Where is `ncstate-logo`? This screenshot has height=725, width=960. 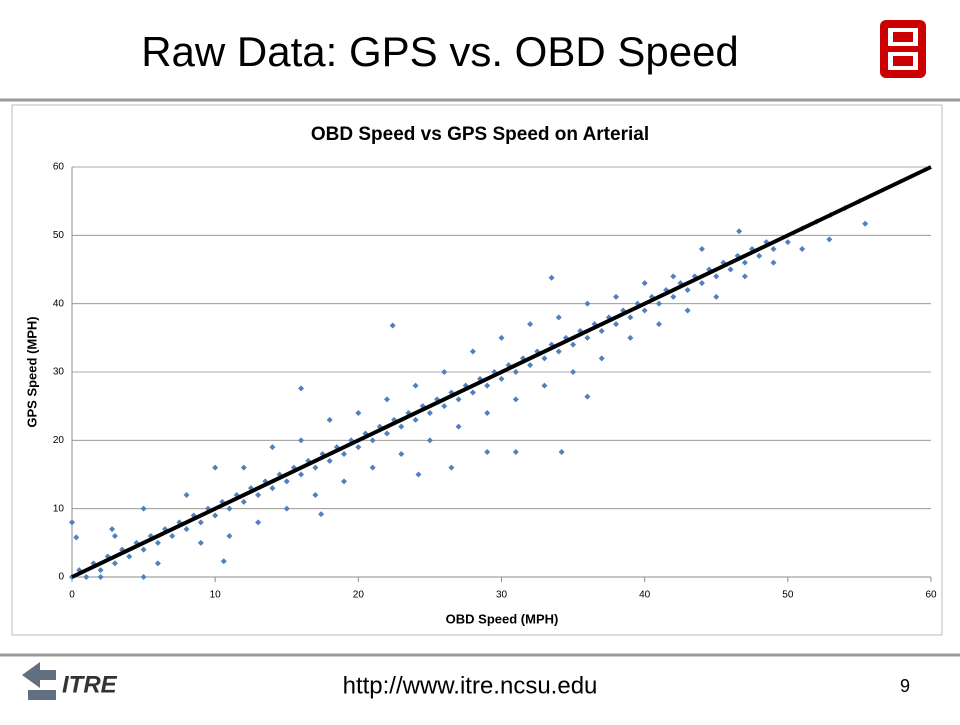
ncstate-logo is located at coordinates (903, 49).